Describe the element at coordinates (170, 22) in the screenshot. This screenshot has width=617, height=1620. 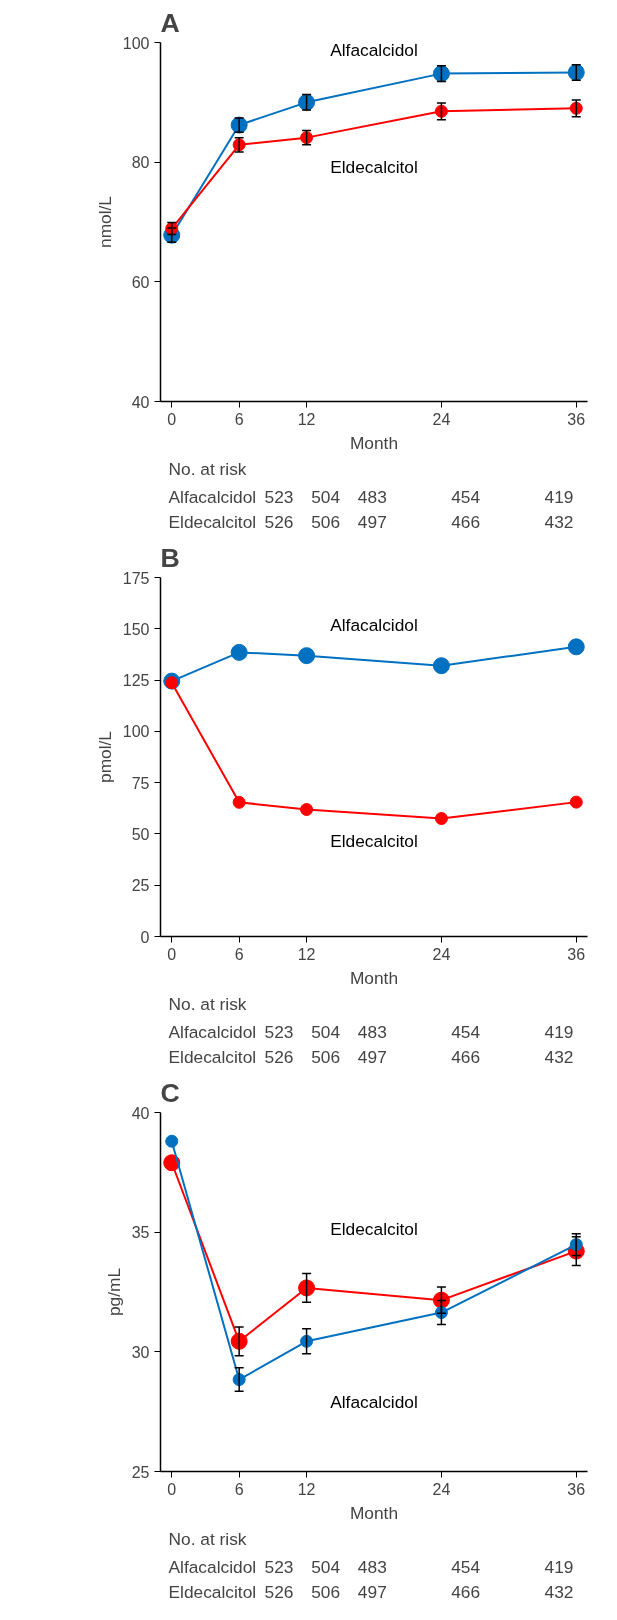
I see `chart-title: A` at that location.